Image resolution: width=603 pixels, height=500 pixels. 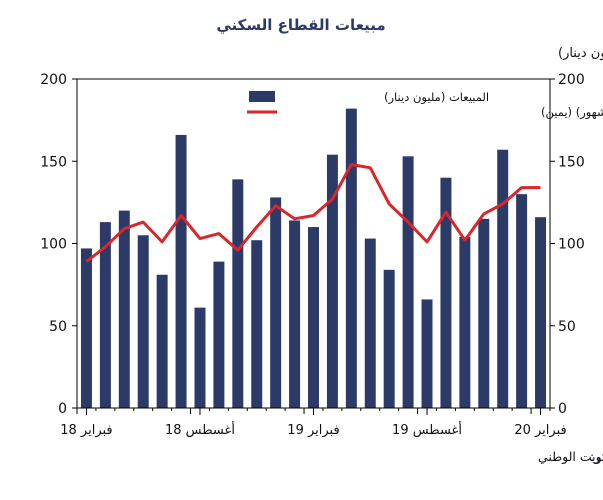 What do you see at coordinates (596, 457) in the screenshot?
I see `source-label: المصدر:` at bounding box center [596, 457].